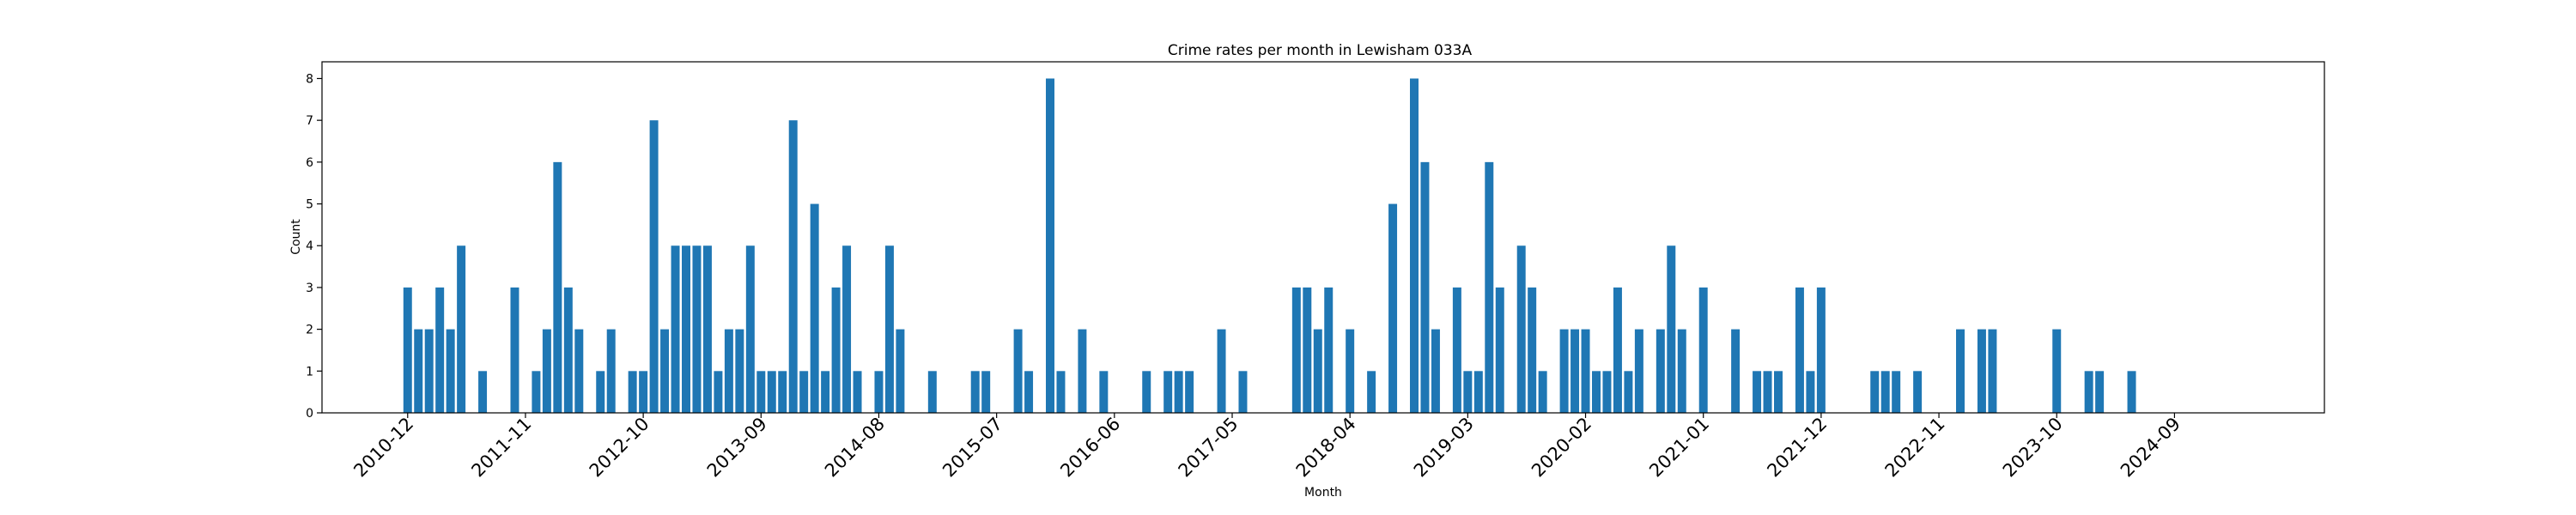 The height and width of the screenshot is (515, 2576). I want to click on y-tick-label: 0, so click(310, 414).